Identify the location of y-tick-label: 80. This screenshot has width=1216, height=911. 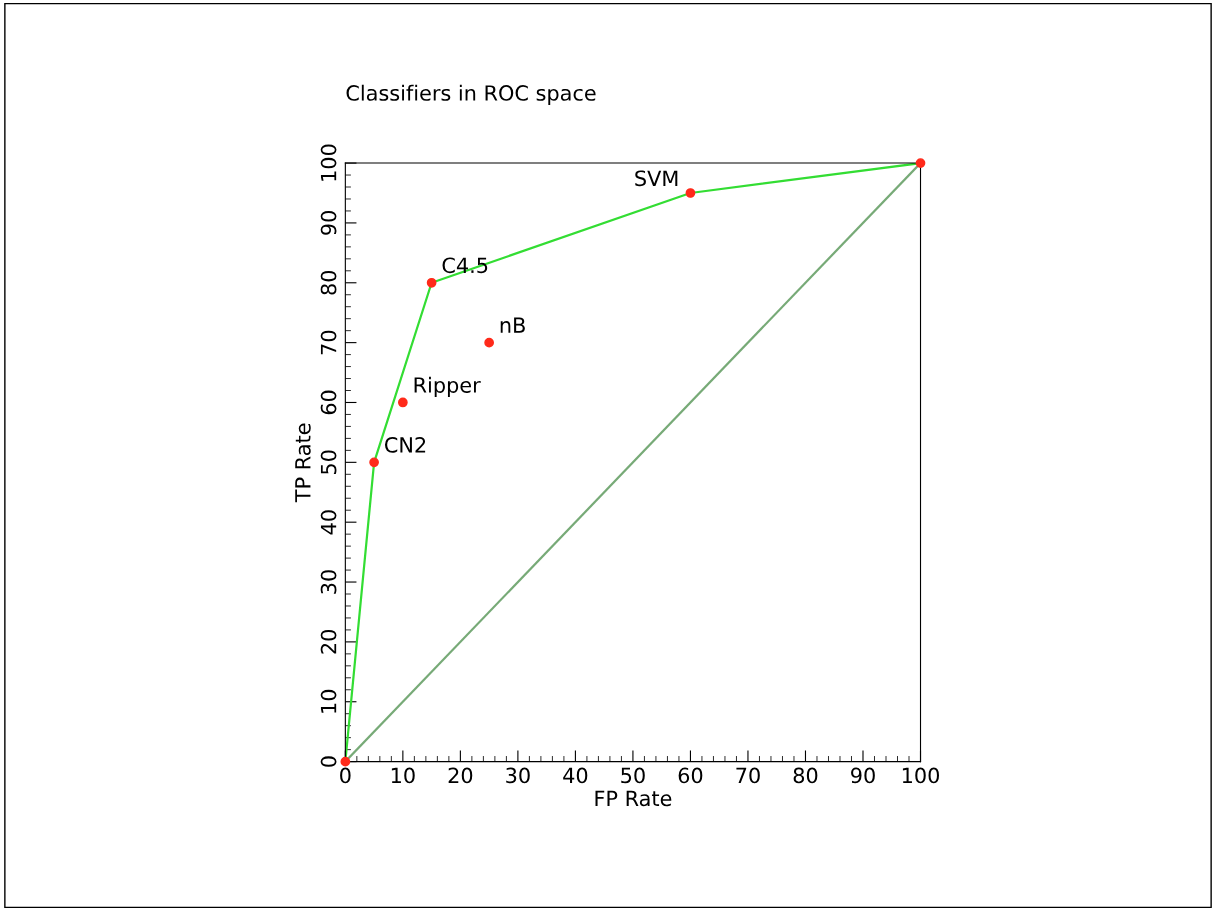
(328, 282).